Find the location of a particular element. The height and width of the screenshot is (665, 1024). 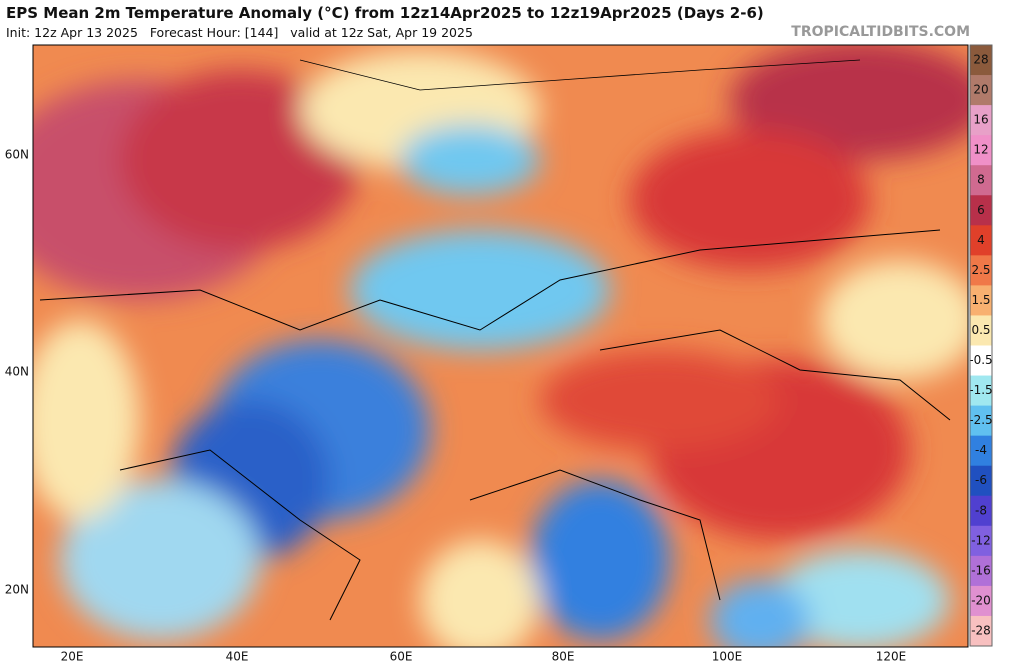

colorbar-label: 16 is located at coordinates (980, 120).